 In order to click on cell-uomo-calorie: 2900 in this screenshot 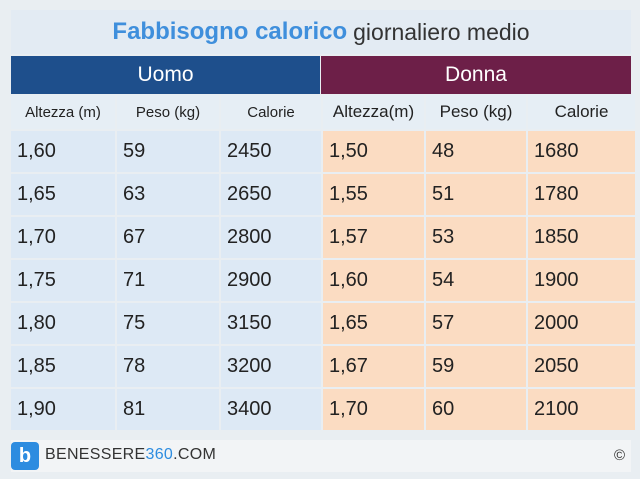, I will do `click(271, 280)`.